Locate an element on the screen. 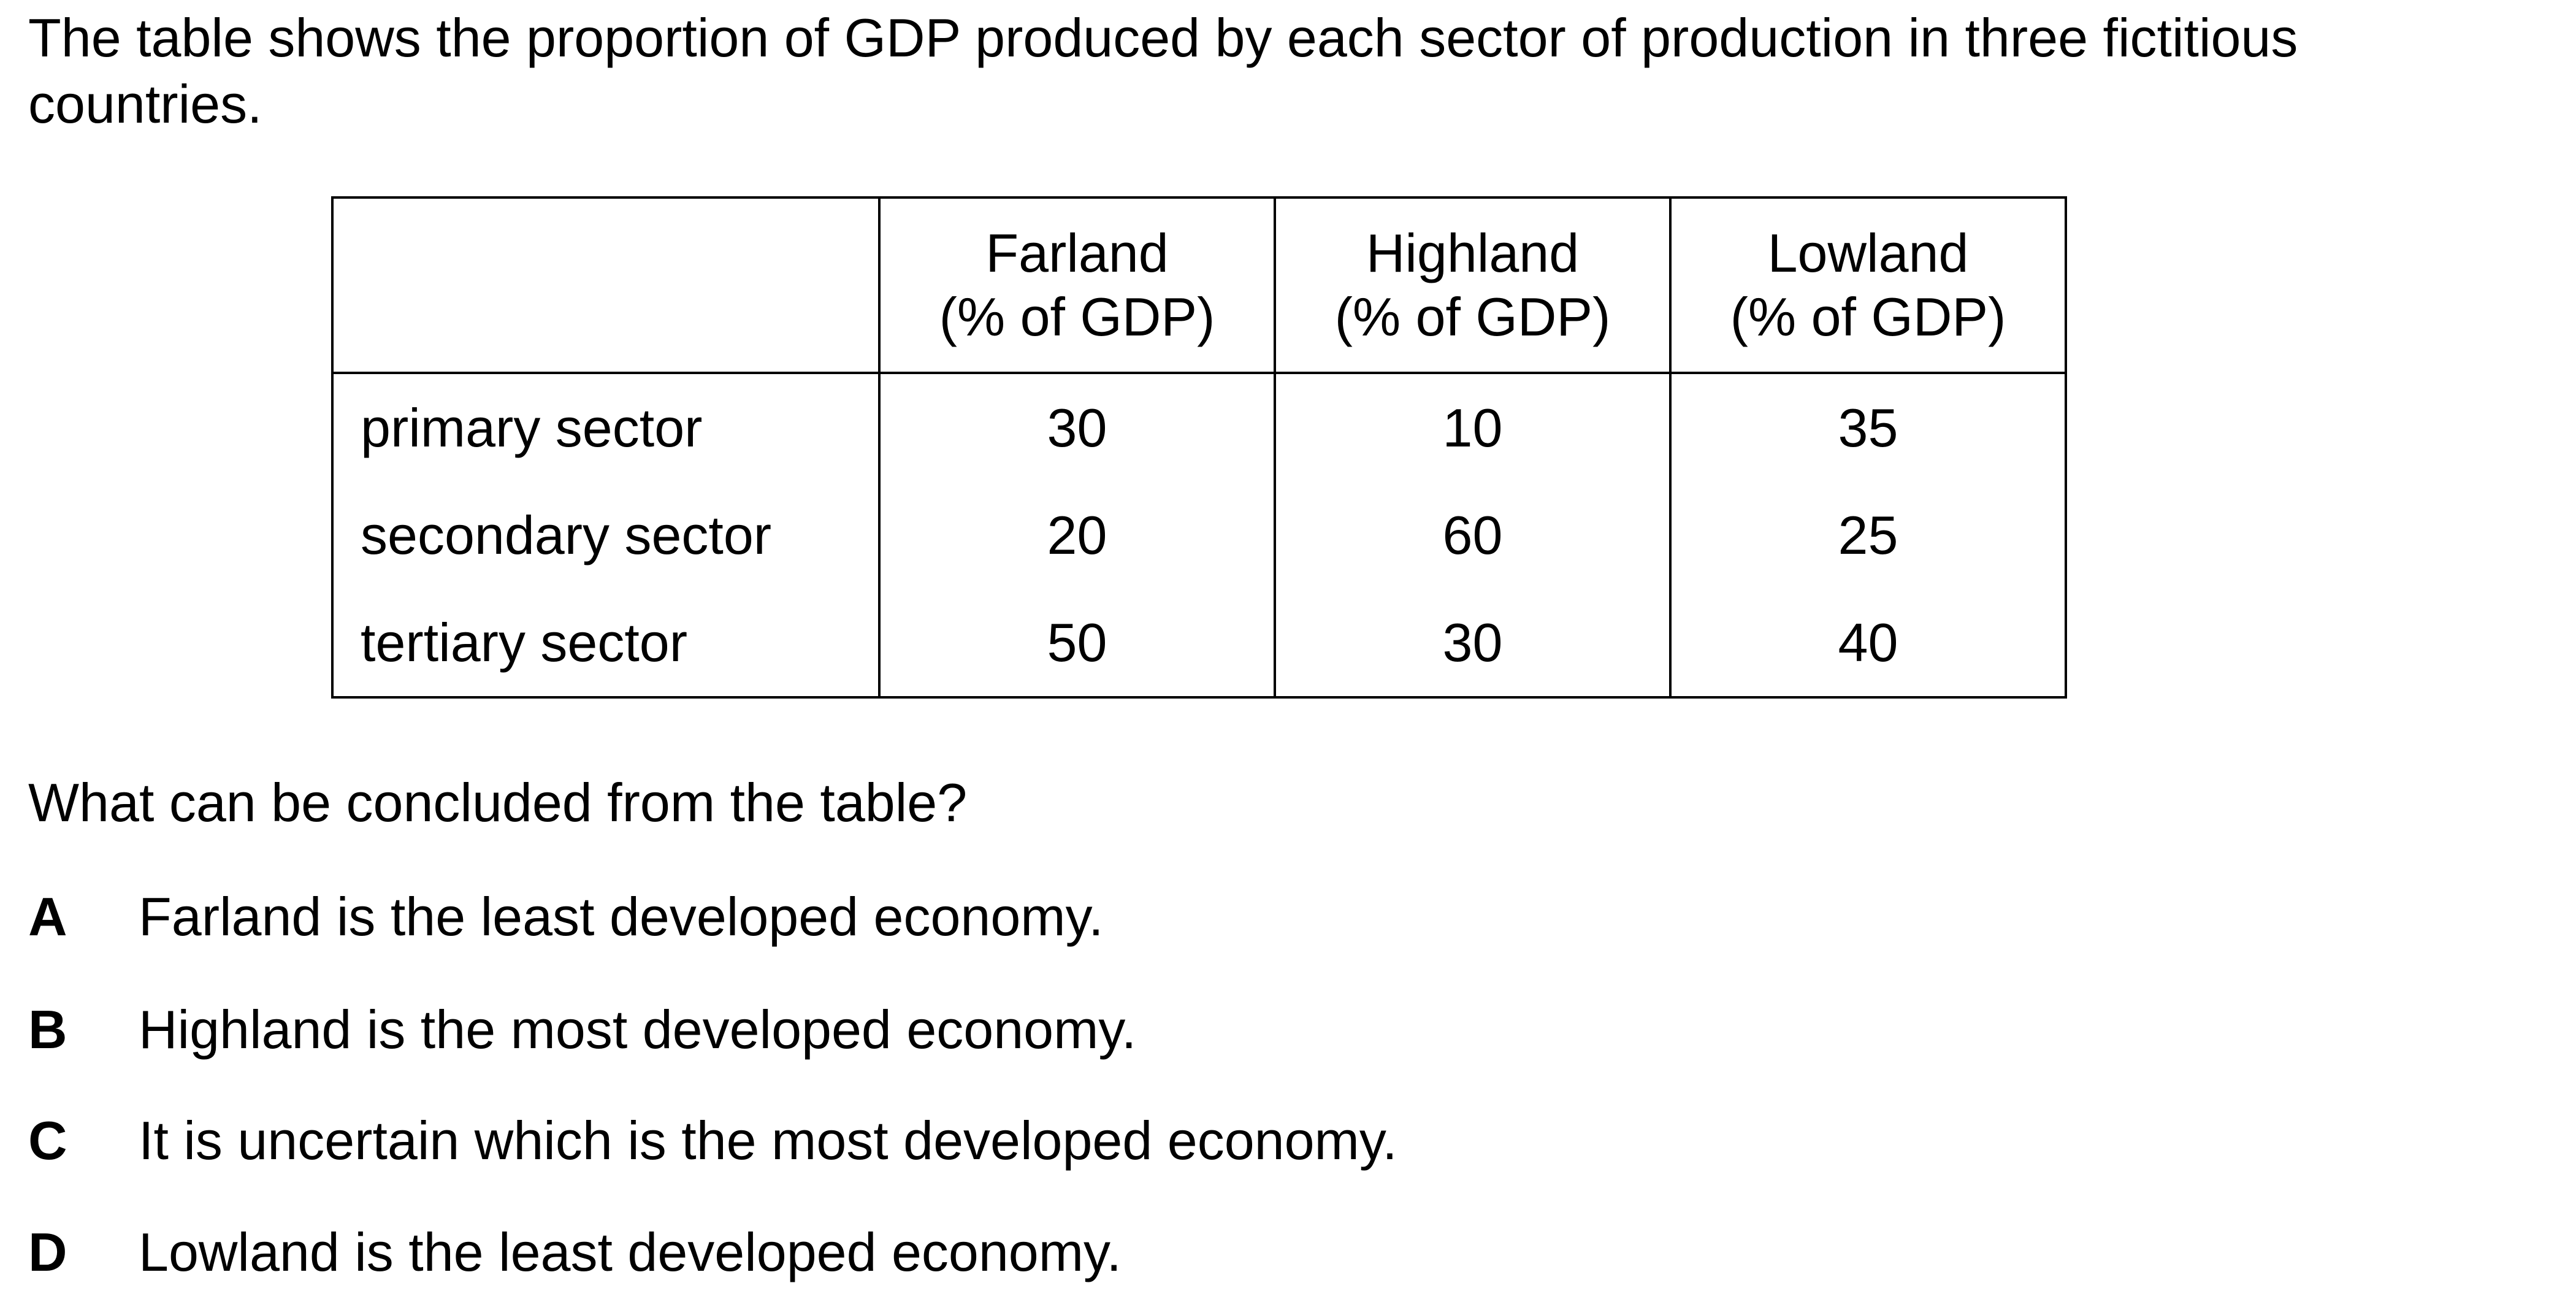 The width and height of the screenshot is (2576, 1291). option-letter: B is located at coordinates (47, 1029).